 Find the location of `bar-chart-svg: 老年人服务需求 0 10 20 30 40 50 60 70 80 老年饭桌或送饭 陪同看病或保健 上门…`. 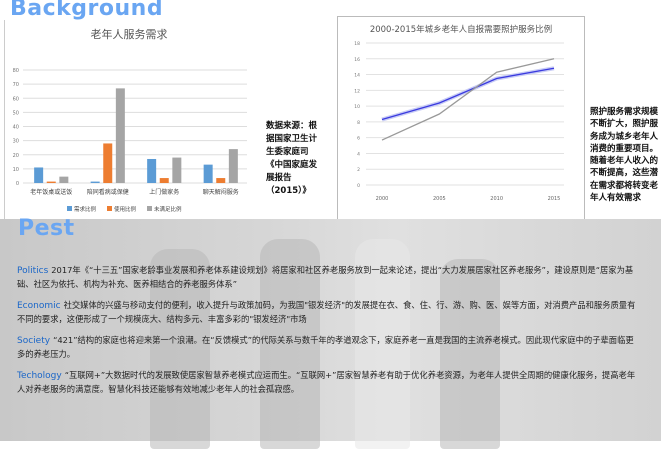

bar-chart-svg: 老年人服务需求 0 10 20 30 40 50 60 70 80 老年饭桌或送饭 陪同看病或保健 上门… is located at coordinates (131, 120).